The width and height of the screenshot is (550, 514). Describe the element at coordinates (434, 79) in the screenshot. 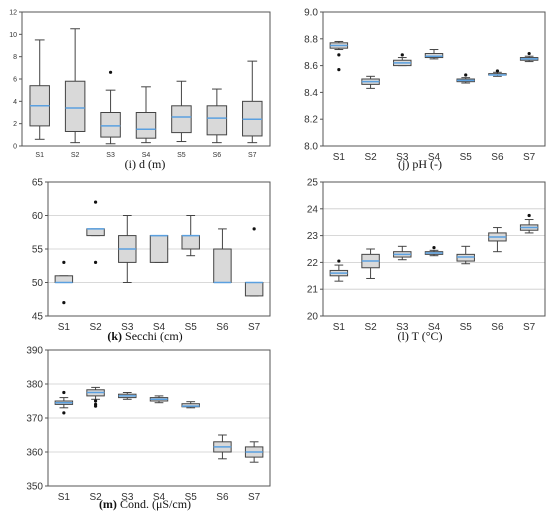

I see `chart-j-frame` at that location.